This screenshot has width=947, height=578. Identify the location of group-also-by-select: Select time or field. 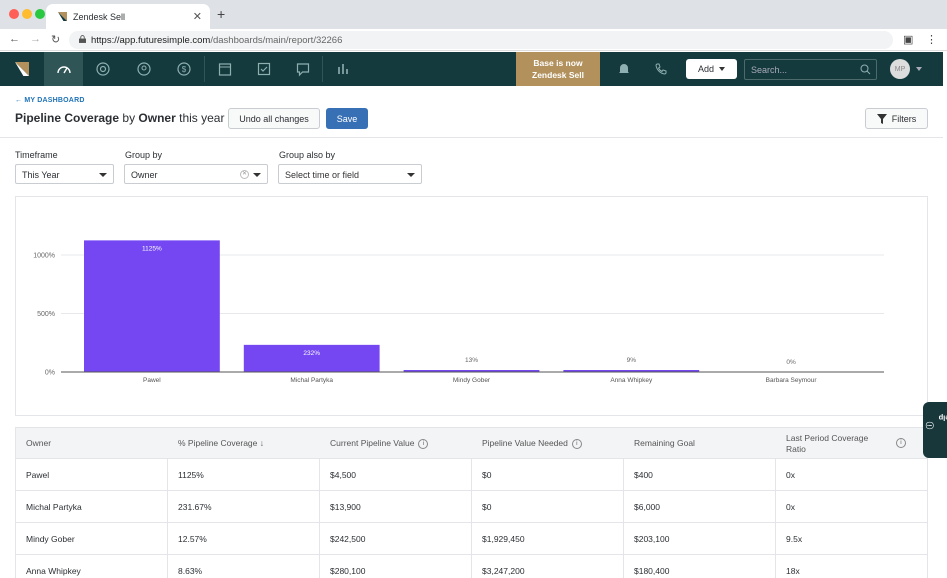
(350, 174).